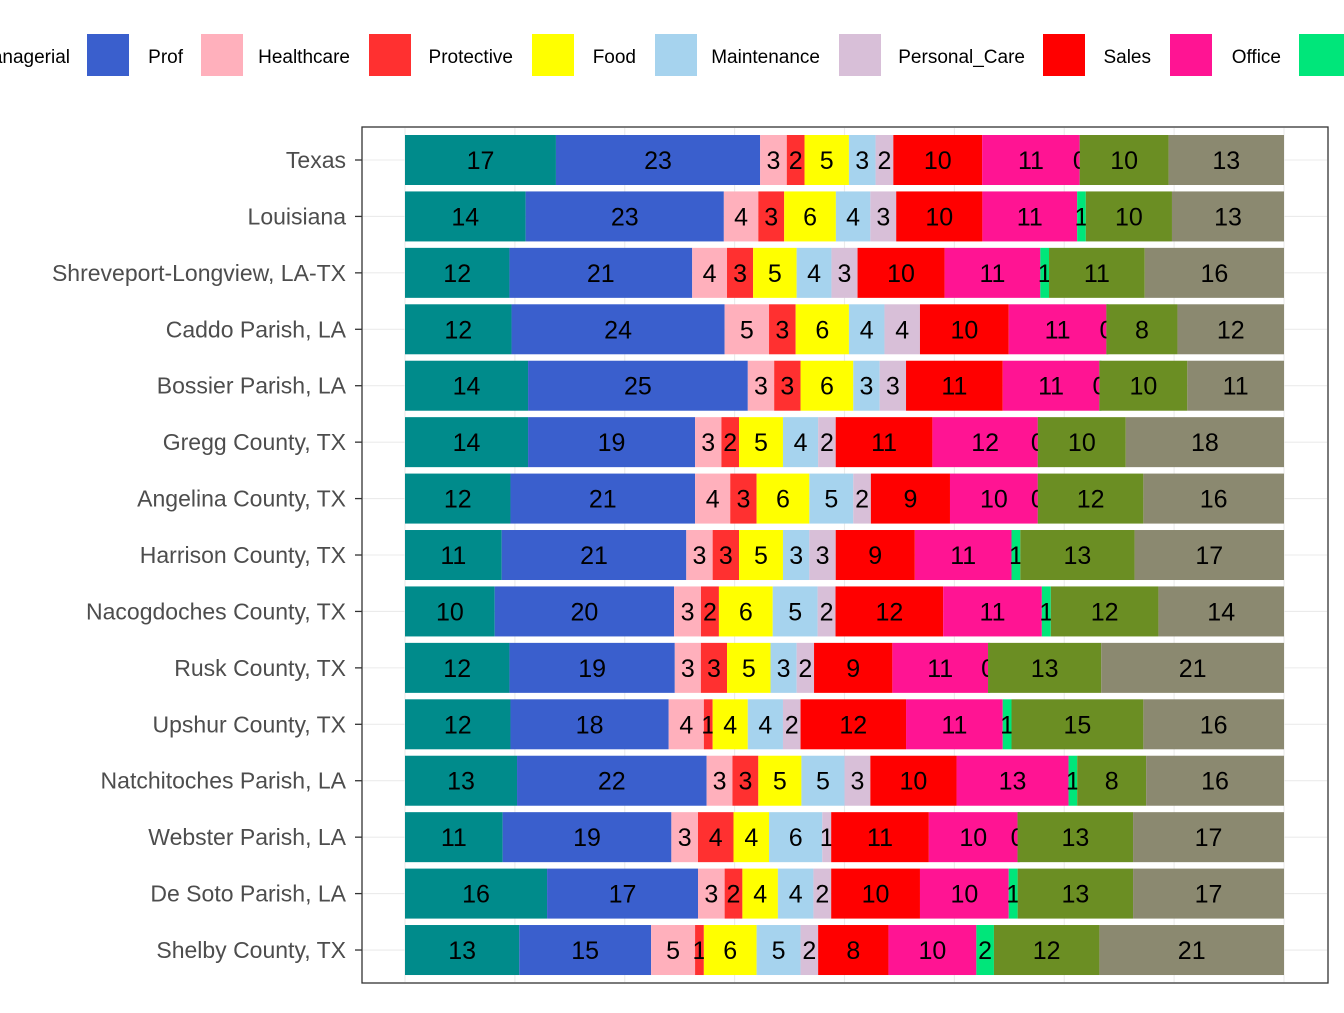 This screenshot has height=1013, width=1344. Describe the element at coordinates (1191, 55) in the screenshot. I see `legend-key-office` at that location.